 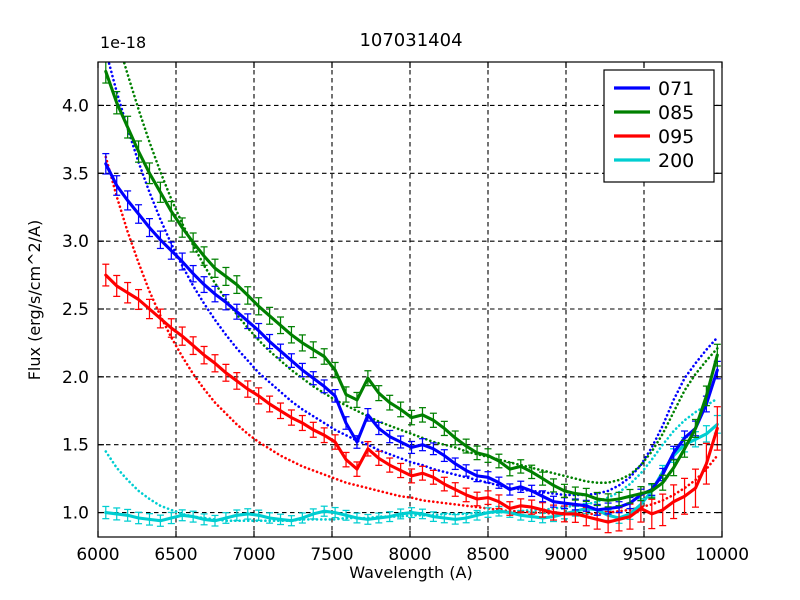 What do you see at coordinates (676, 137) in the screenshot?
I see `legend-label-095: 095` at bounding box center [676, 137].